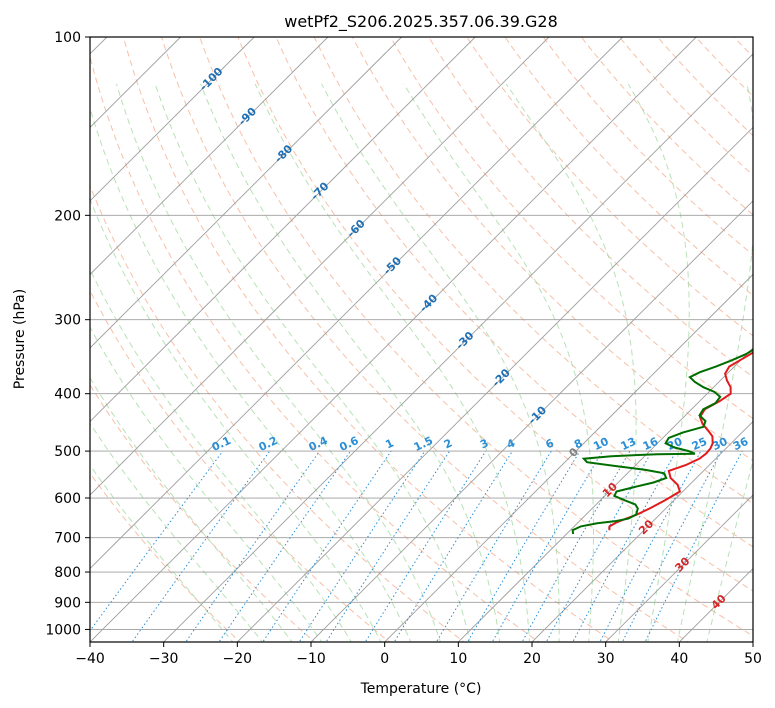  I want to click on mixing-ratio-label: 13, so click(628, 444).